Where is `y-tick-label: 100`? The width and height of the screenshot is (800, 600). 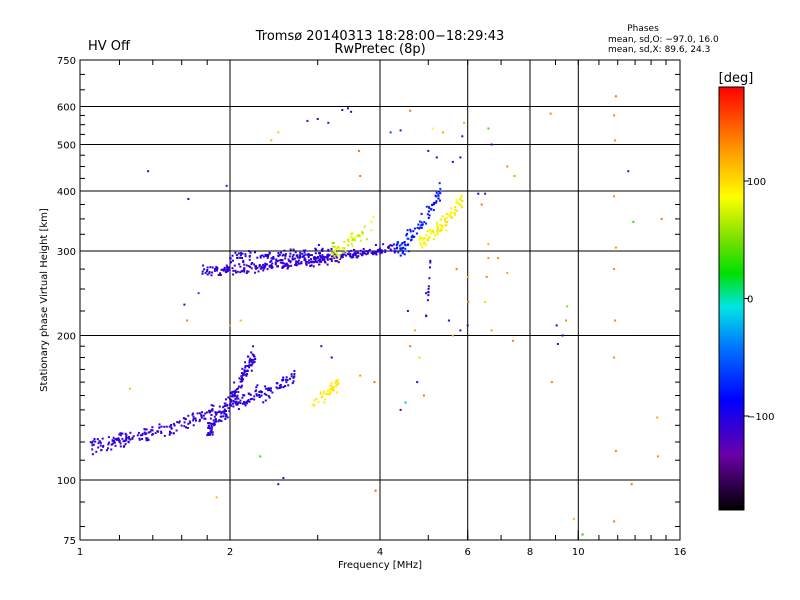 y-tick-label: 100 is located at coordinates (66, 481).